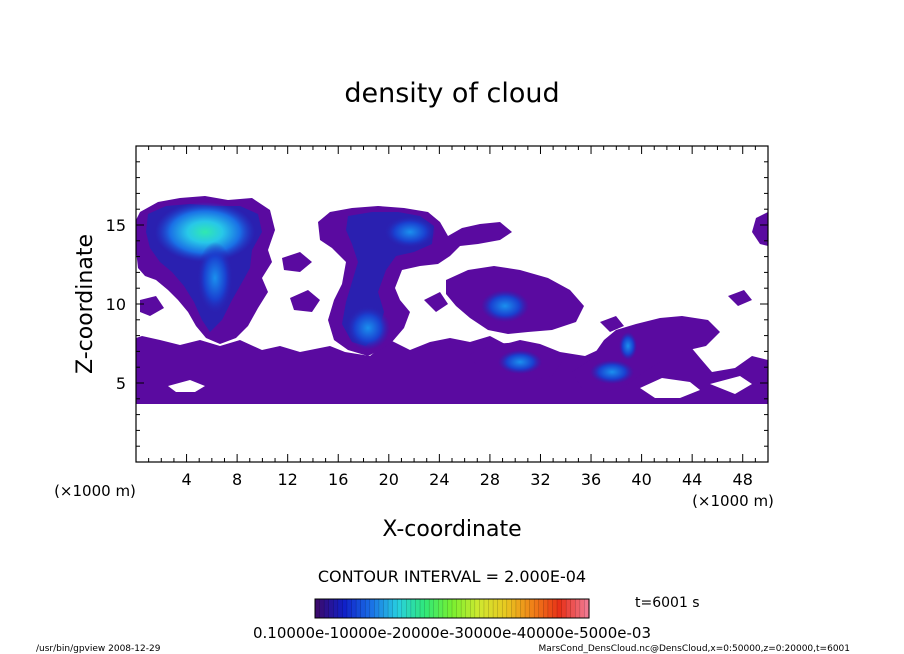 This screenshot has width=904, height=654. What do you see at coordinates (98, 649) in the screenshot?
I see `footer-left: /usr/bin/gpview 2008-12-29` at bounding box center [98, 649].